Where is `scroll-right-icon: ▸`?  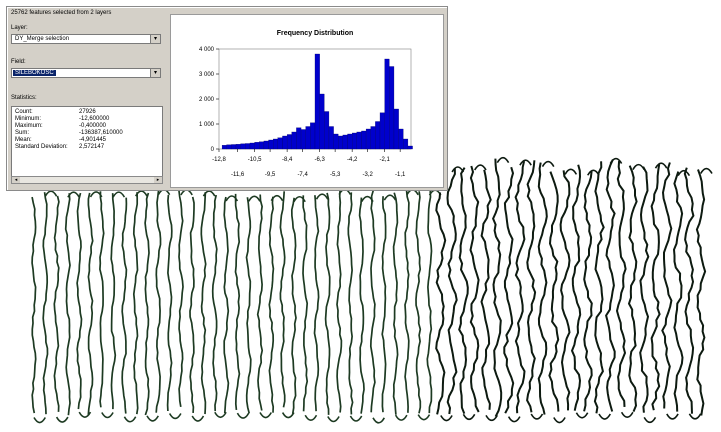 scroll-right-icon: ▸ is located at coordinates (158, 180).